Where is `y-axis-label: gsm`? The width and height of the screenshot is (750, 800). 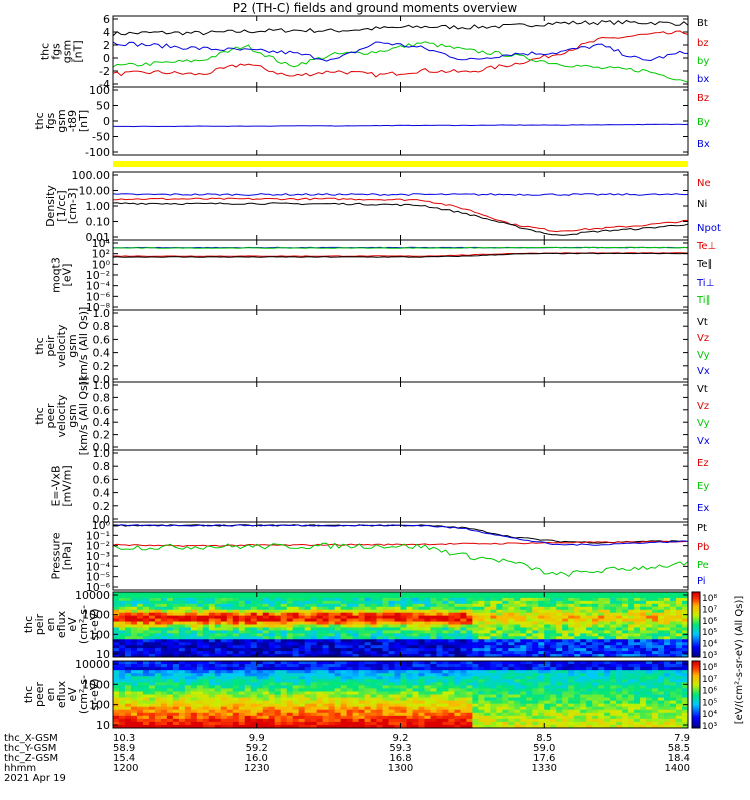 y-axis-label: gsm is located at coordinates (72, 345).